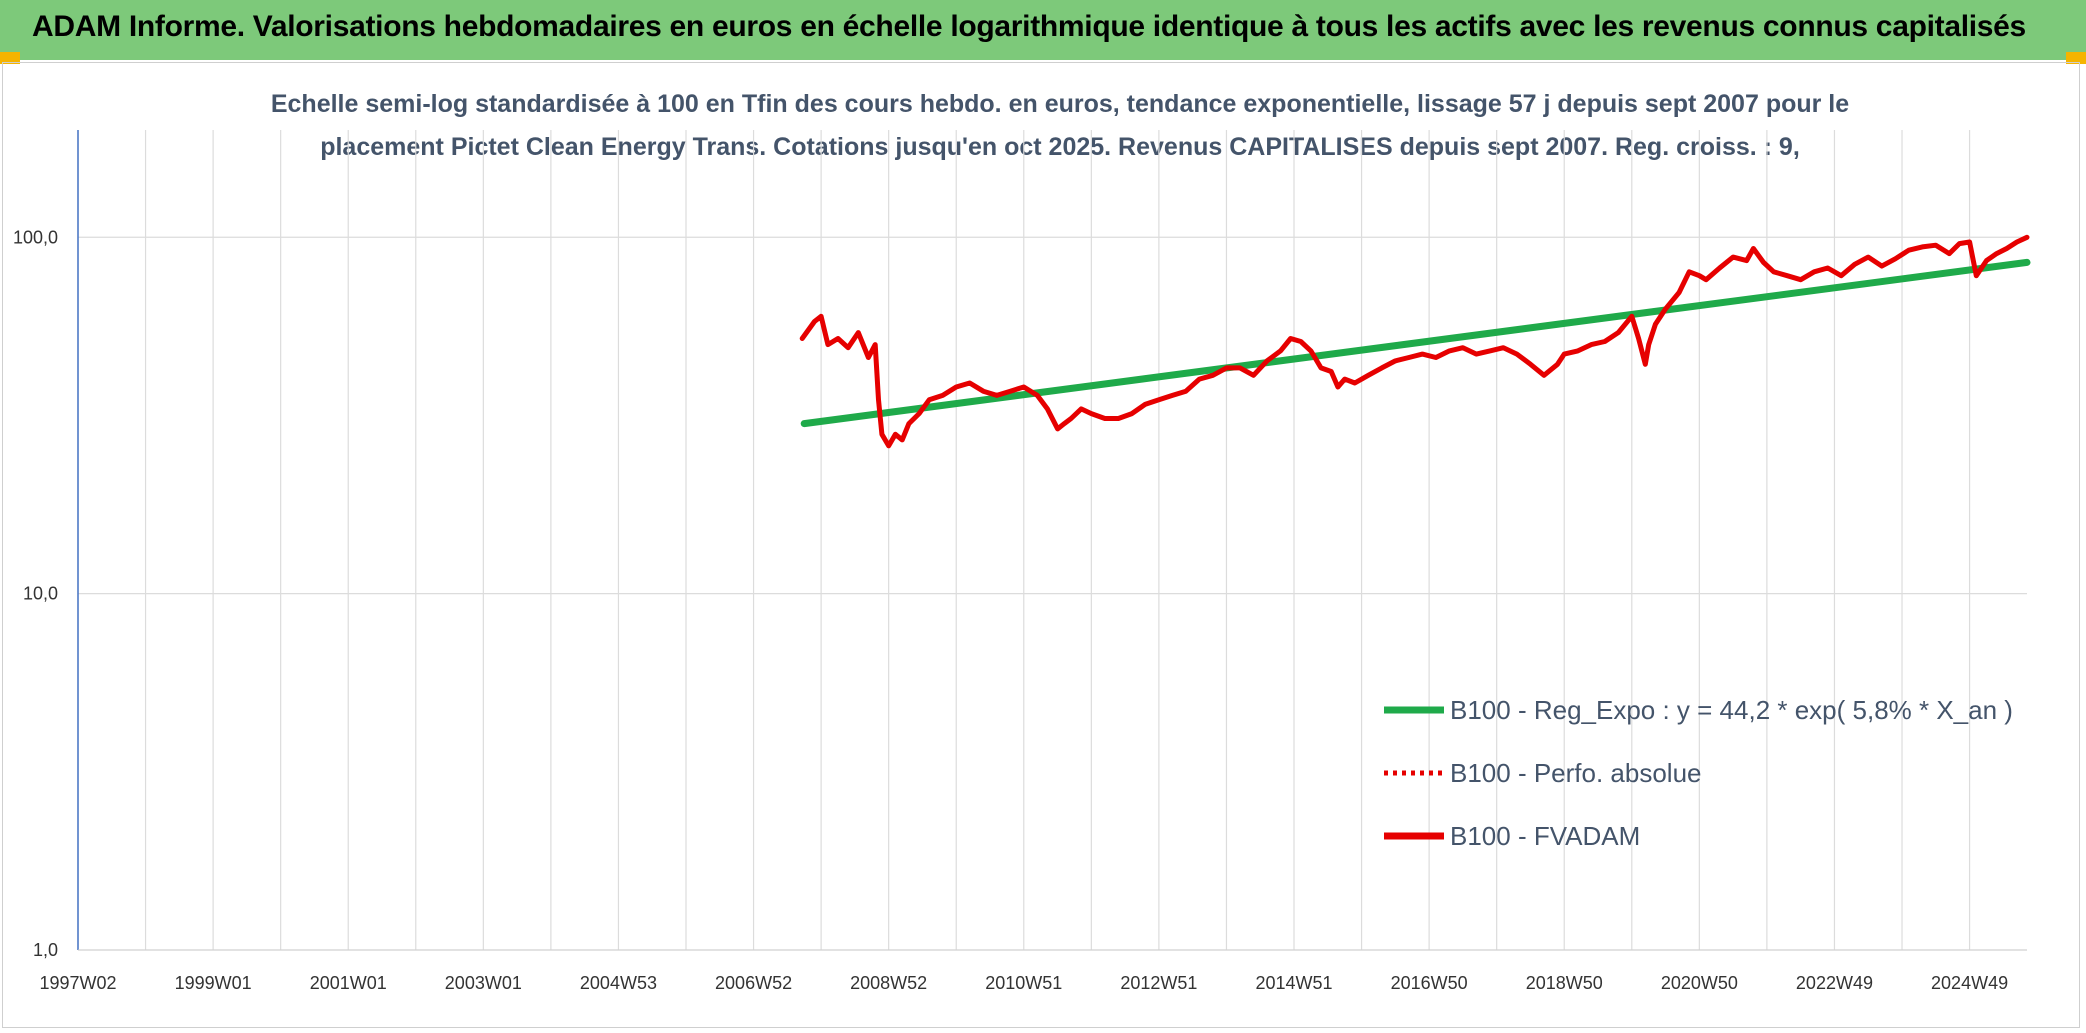 This screenshot has width=2086, height=1033. Describe the element at coordinates (213, 983) in the screenshot. I see `x-tick-label: 1999W01` at that location.